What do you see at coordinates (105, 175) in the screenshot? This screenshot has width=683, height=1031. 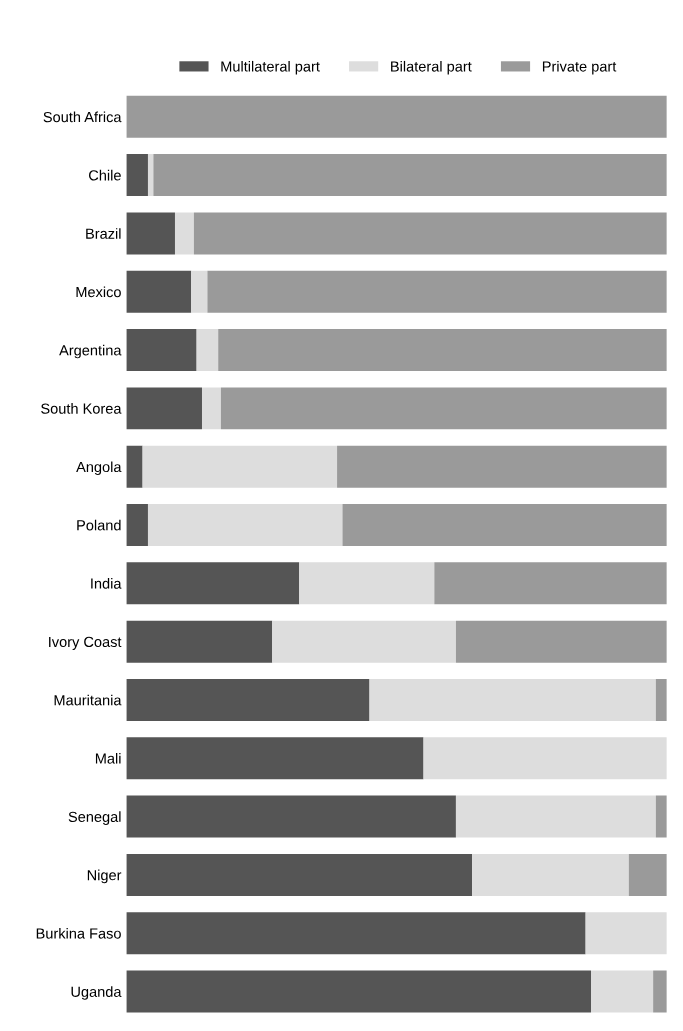 I see `y-tick-label: Chile` at bounding box center [105, 175].